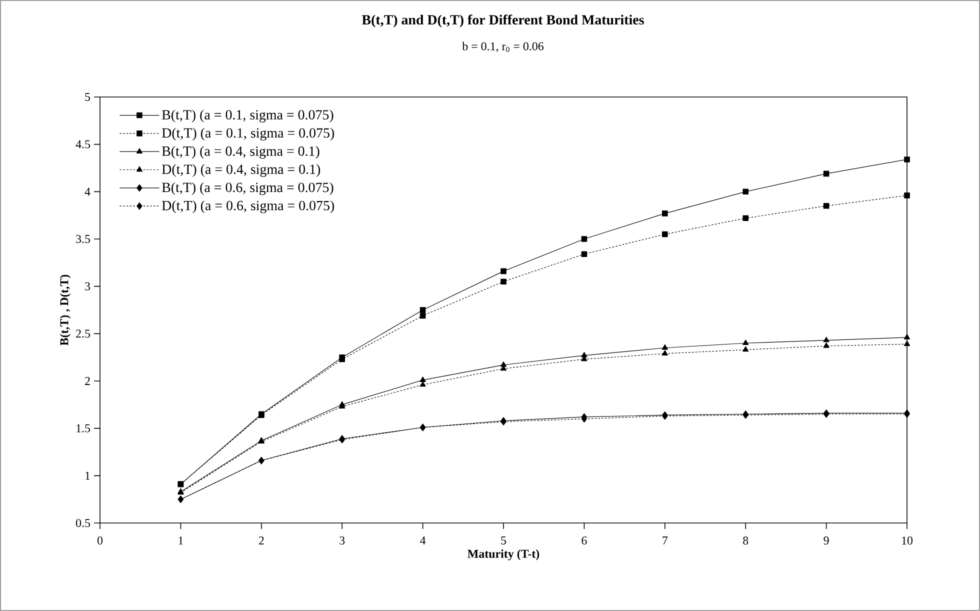 This screenshot has width=980, height=611. I want to click on x-tick-label: 4, so click(423, 540).